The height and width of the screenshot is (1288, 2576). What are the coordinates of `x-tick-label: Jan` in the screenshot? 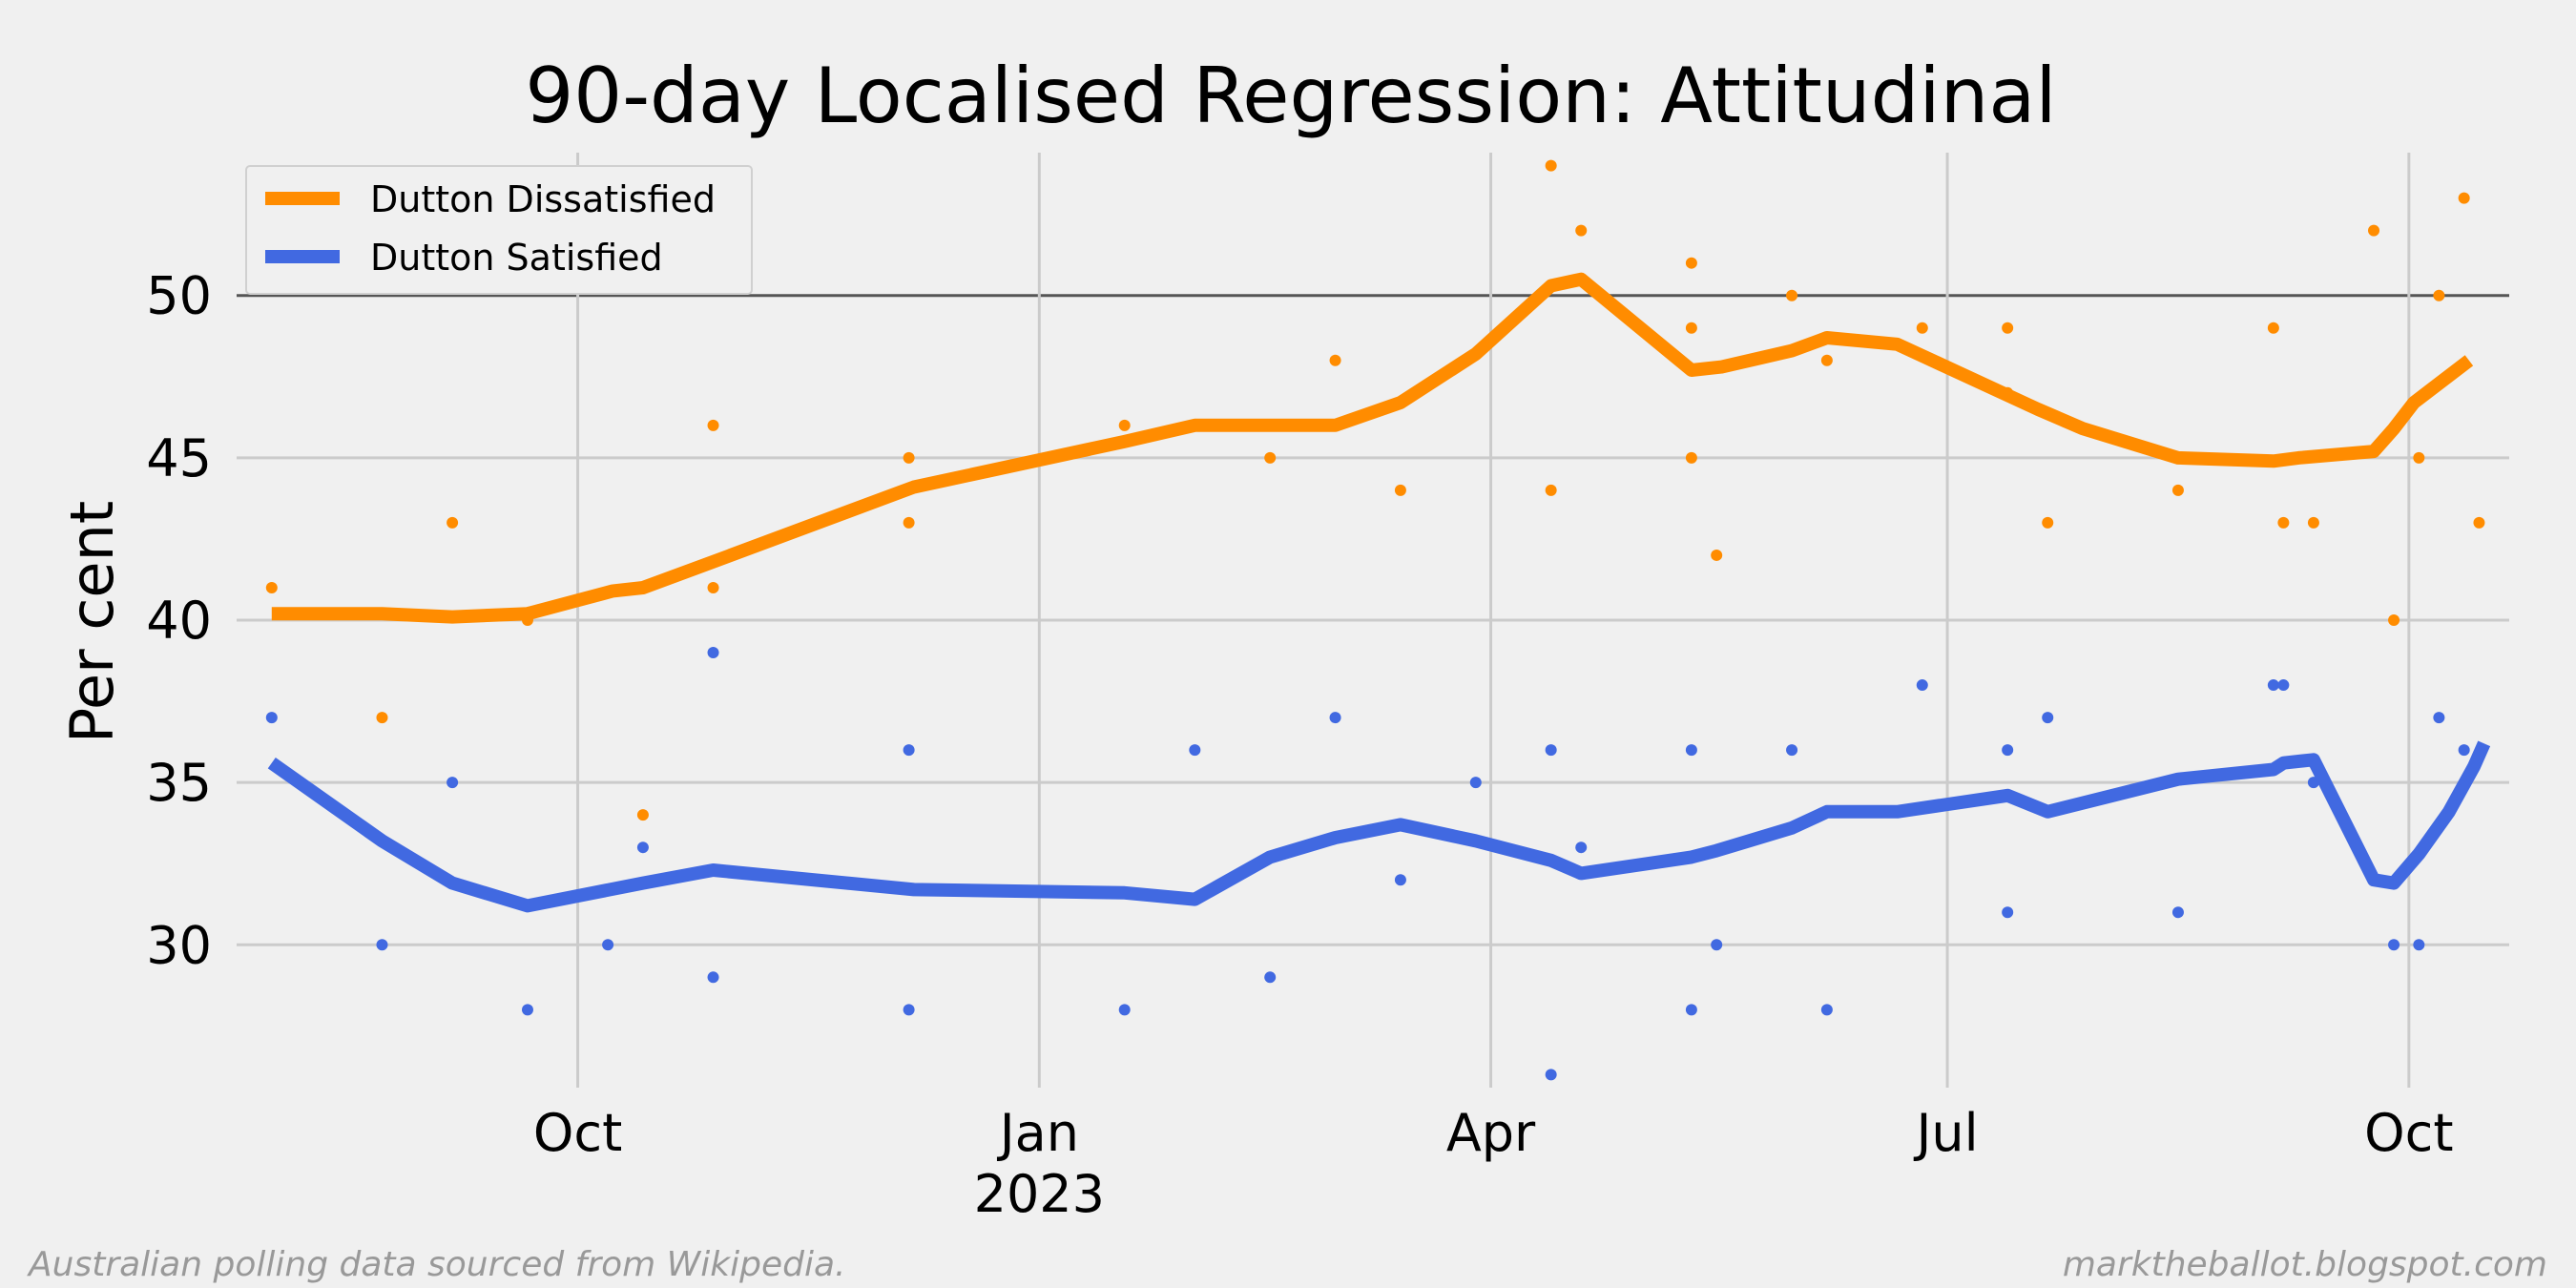 It's located at (1038, 1133).